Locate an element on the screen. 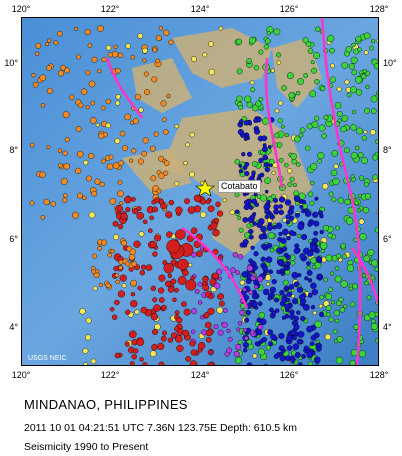 Image resolution: width=402 pixels, height=456 pixels. plate-boundary is located at coordinates (364, 276).